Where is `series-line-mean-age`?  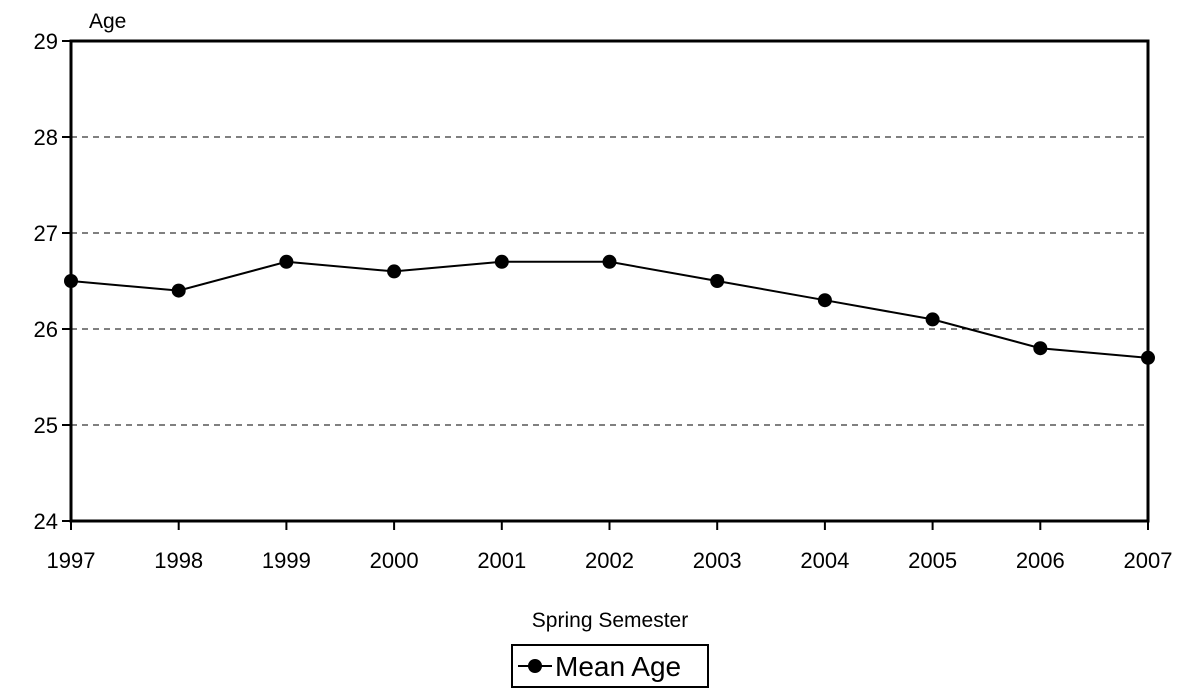
series-line-mean-age is located at coordinates (609, 309).